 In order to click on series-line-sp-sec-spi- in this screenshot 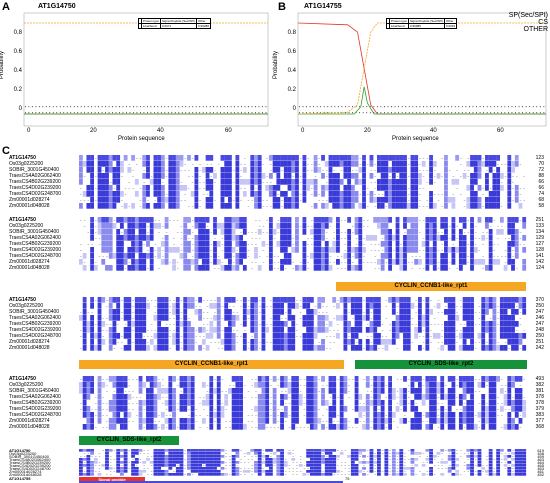, I will do `click(421, 68)`.